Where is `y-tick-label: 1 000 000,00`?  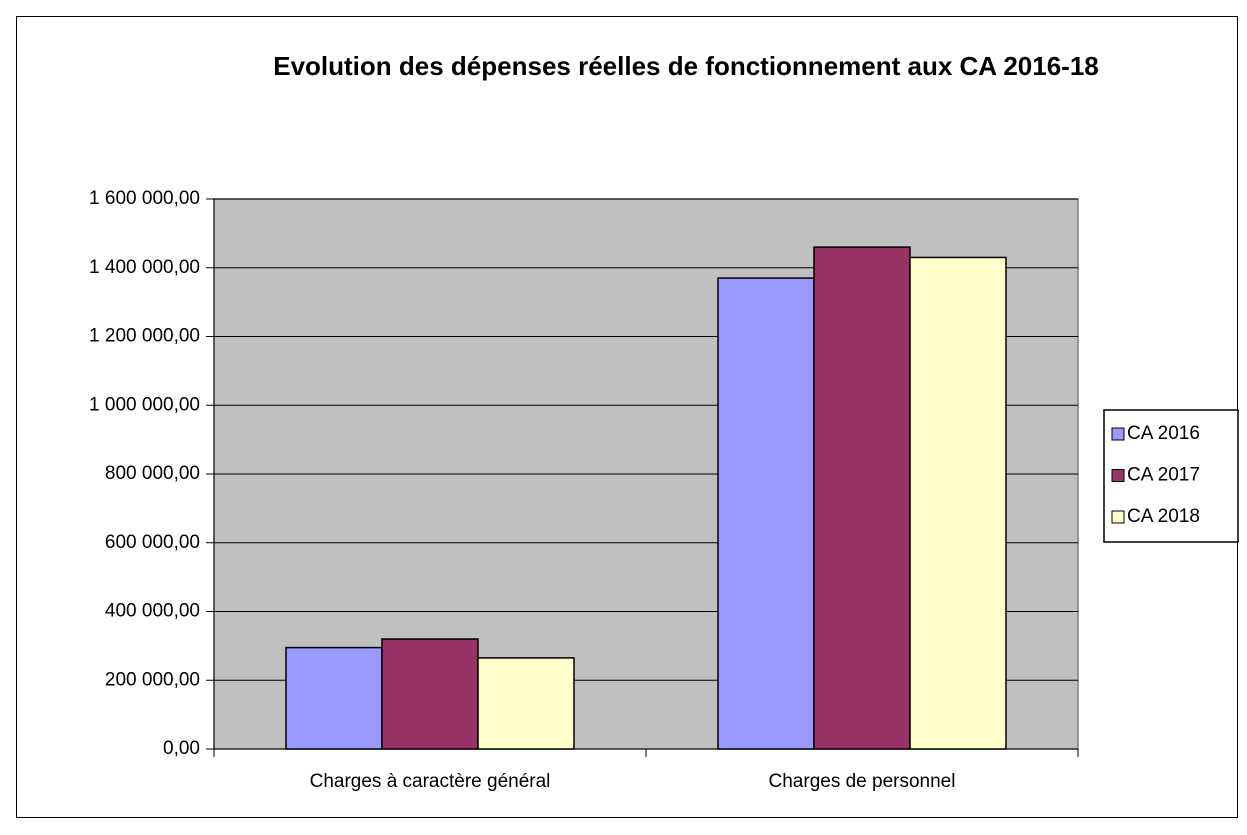 y-tick-label: 1 000 000,00 is located at coordinates (144, 404).